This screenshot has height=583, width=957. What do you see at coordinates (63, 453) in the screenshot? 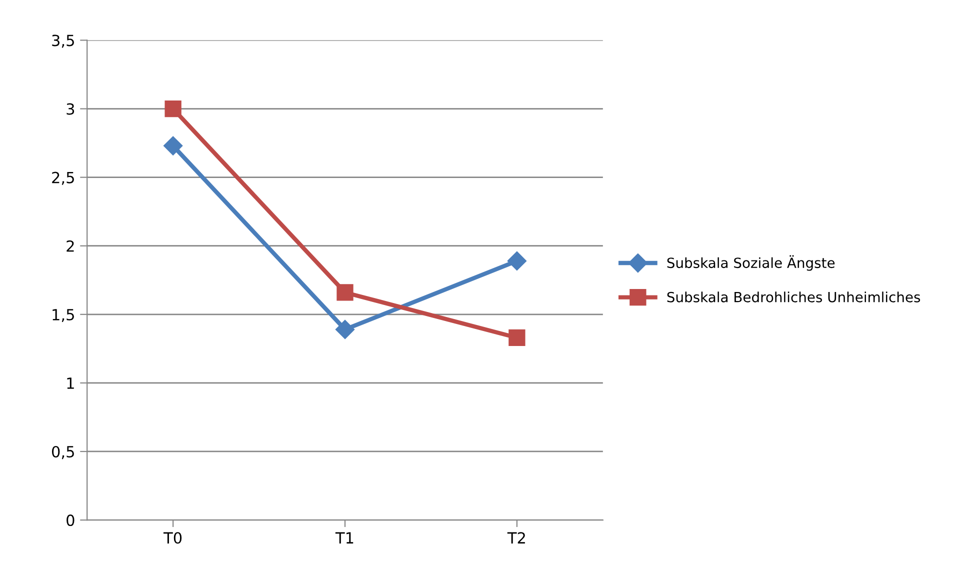
I see `y-tick-label: 0,5` at bounding box center [63, 453].